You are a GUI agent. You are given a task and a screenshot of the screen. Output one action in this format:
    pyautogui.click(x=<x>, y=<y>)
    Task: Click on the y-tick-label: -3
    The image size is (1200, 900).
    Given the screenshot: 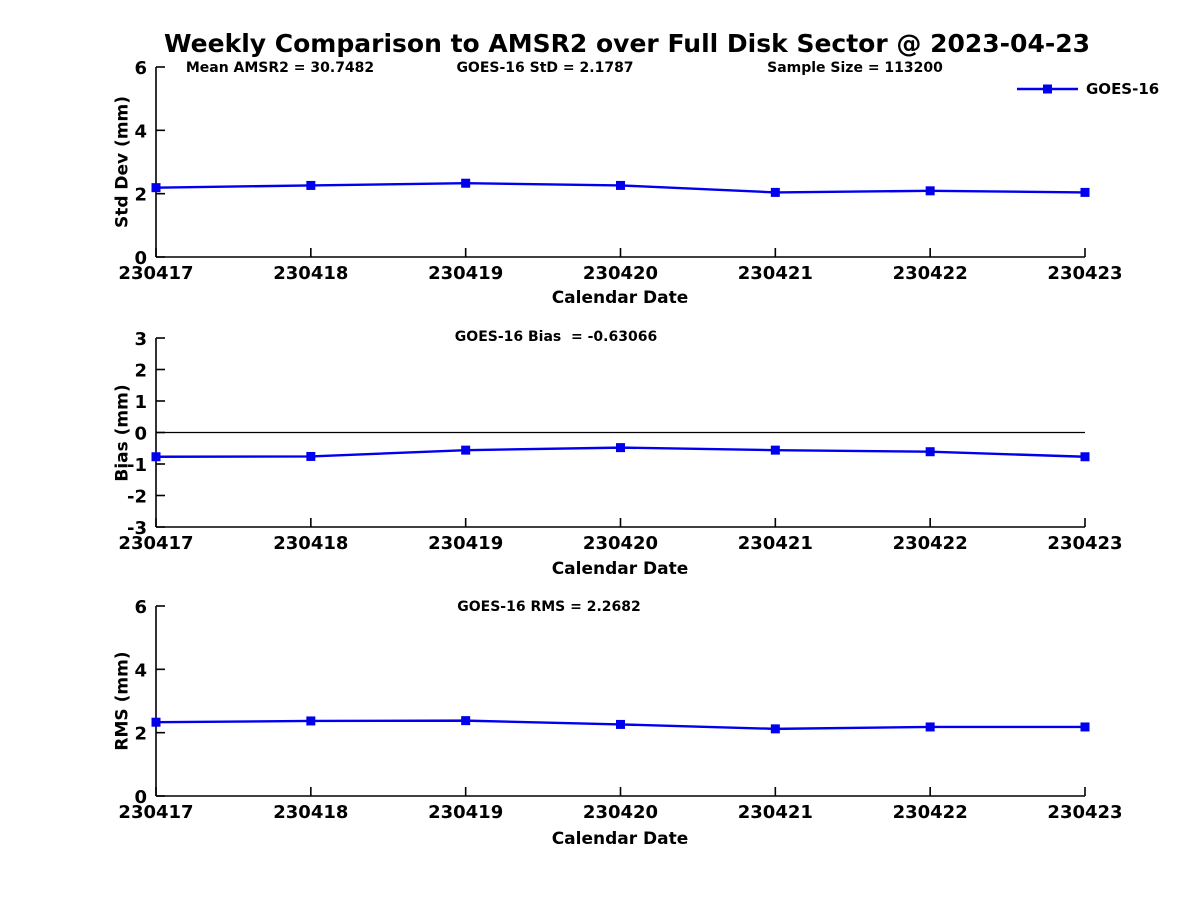 What is the action you would take?
    pyautogui.click(x=137, y=528)
    